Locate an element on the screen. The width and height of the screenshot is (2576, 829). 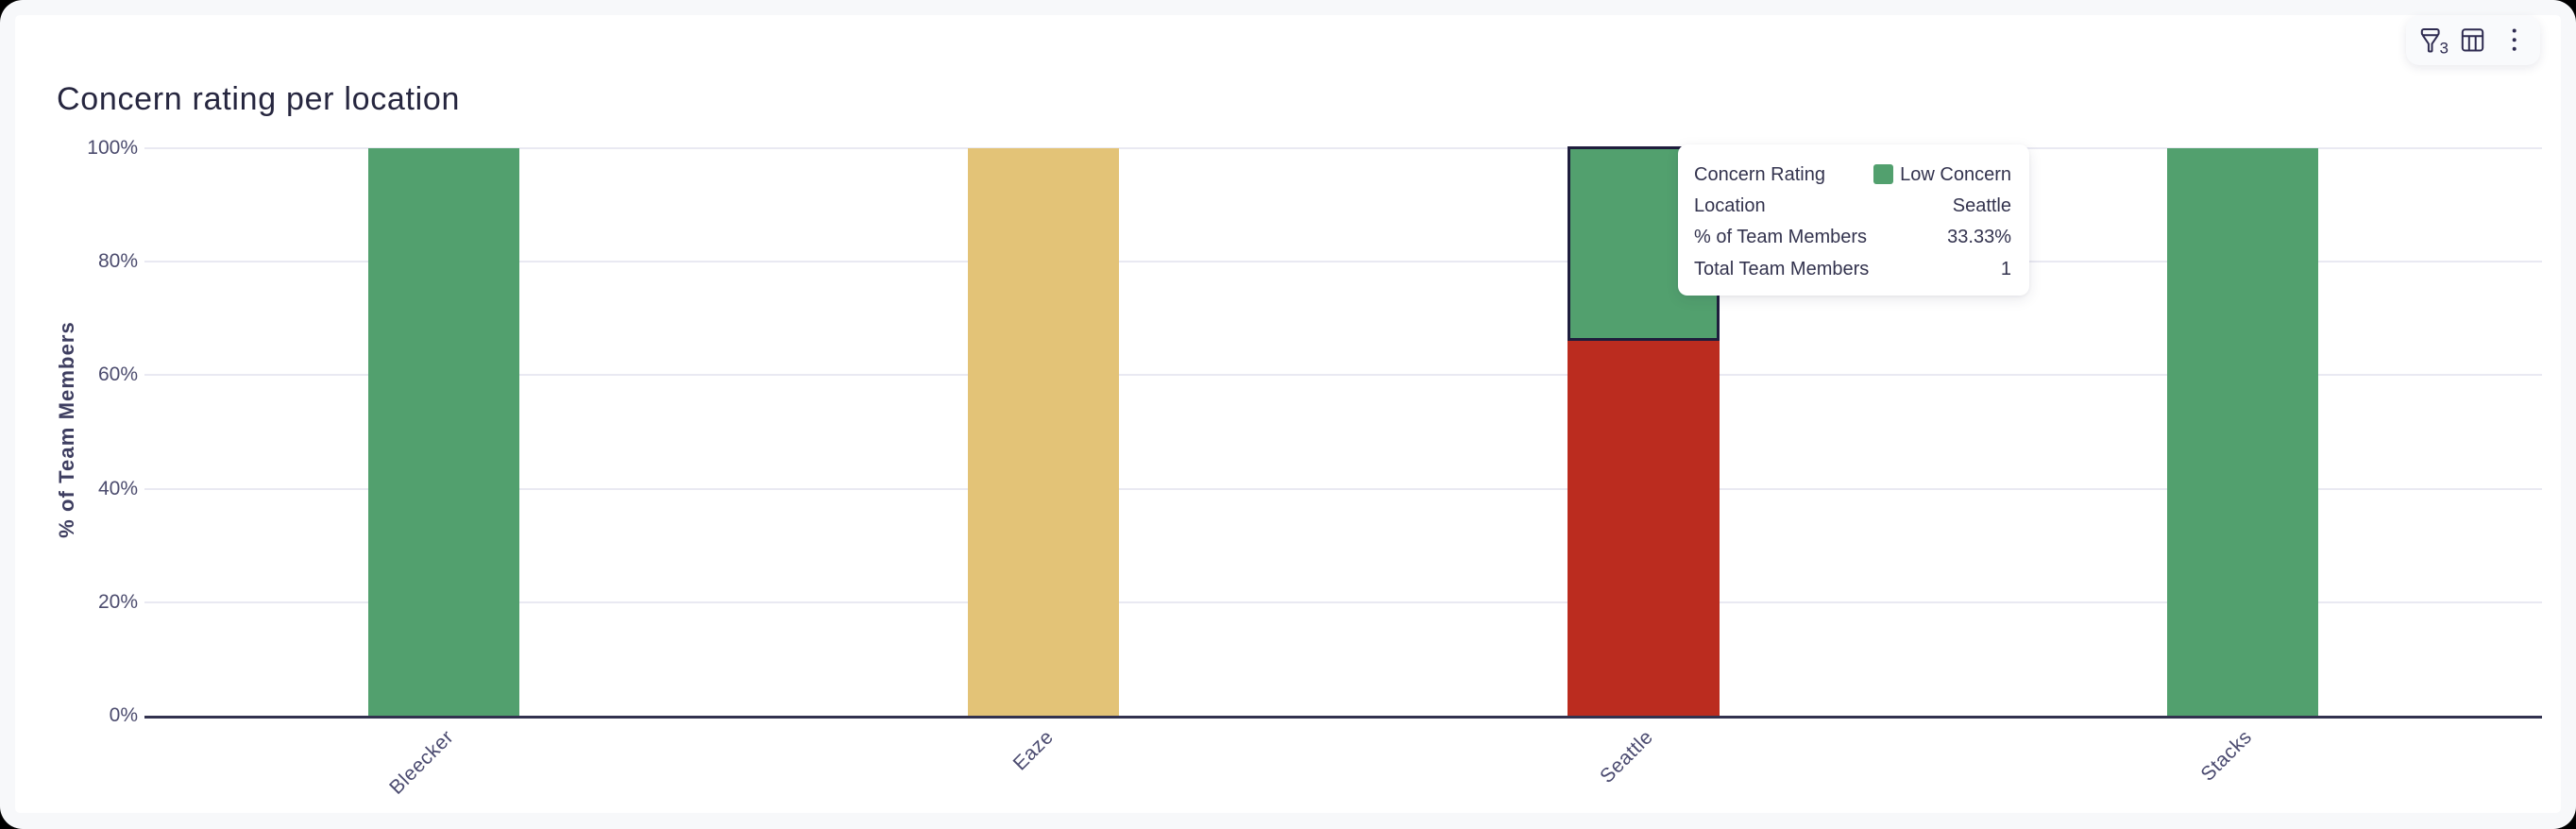
svg-text: 3 is located at coordinates (2444, 49).